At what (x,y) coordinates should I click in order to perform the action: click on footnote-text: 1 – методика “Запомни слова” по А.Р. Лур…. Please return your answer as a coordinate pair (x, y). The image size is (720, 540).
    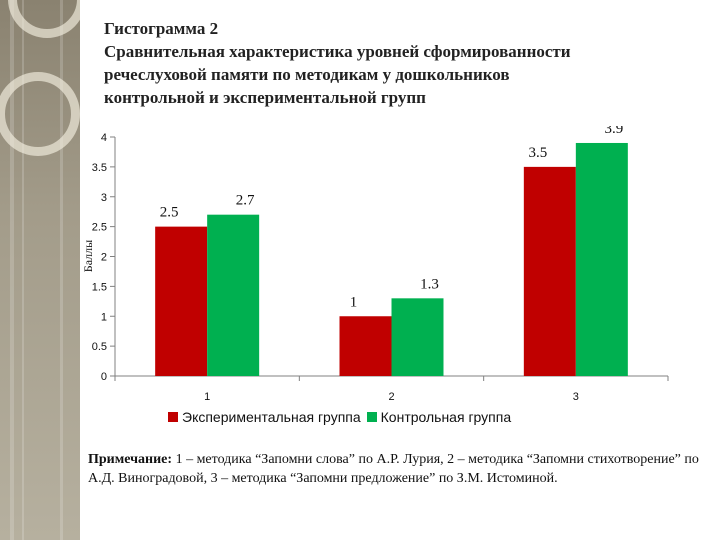
    Looking at the image, I should click on (393, 469).